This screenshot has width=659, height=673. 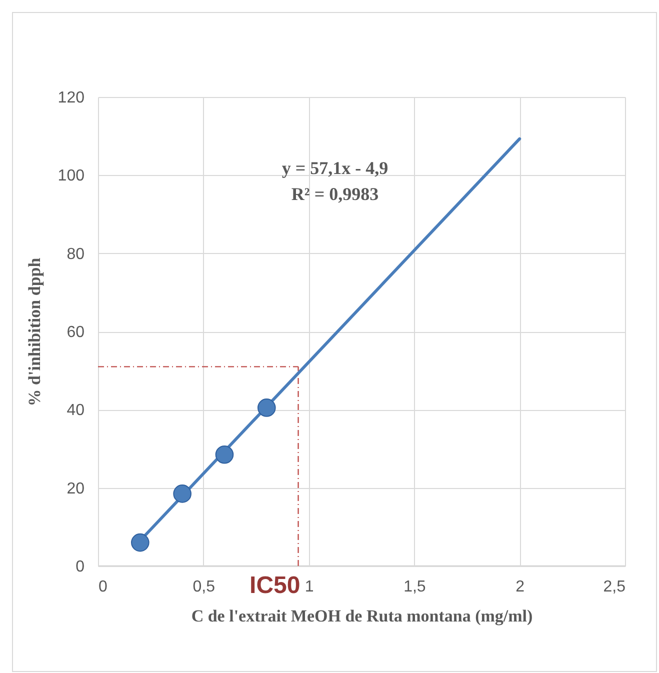 I want to click on x-axis-title: C de l'extrait MeOH de Ruta montana (mg/ml), so click(x=362, y=616).